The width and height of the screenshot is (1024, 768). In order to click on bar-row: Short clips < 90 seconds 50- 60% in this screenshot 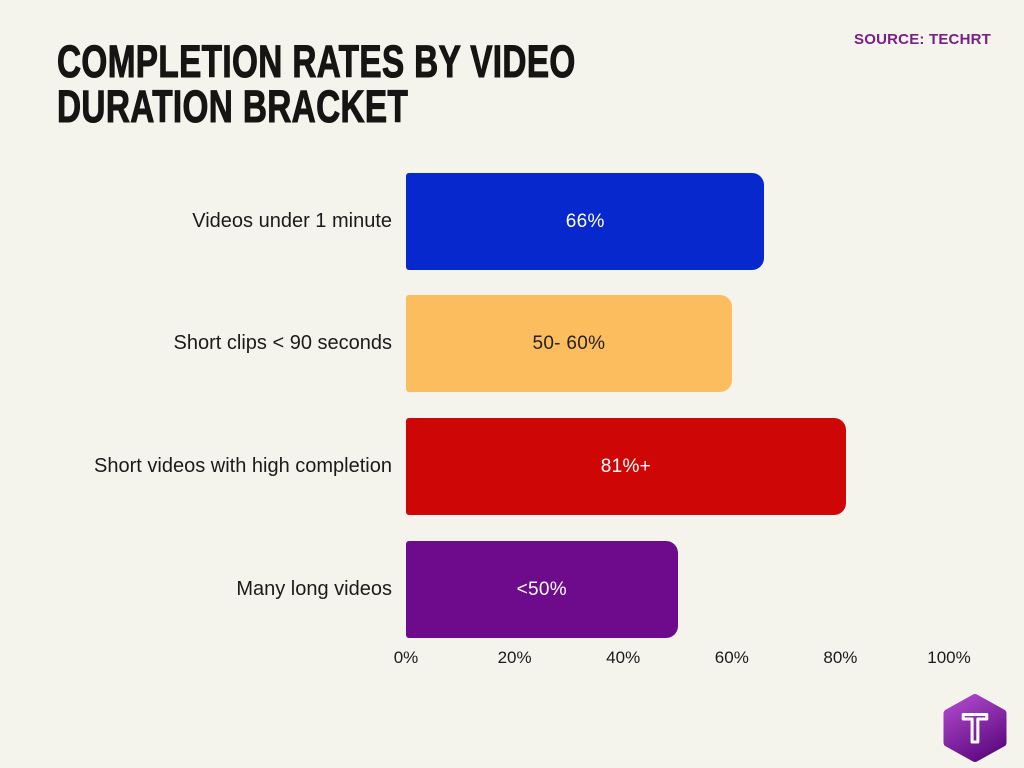, I will do `click(512, 343)`.